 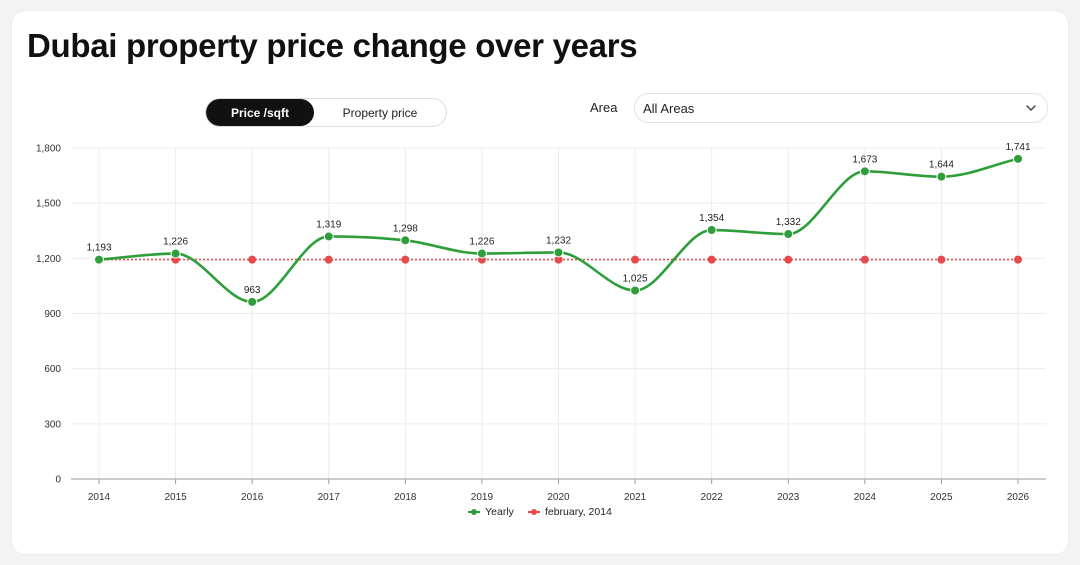 I want to click on x-tick-label: 2020, so click(x=558, y=497).